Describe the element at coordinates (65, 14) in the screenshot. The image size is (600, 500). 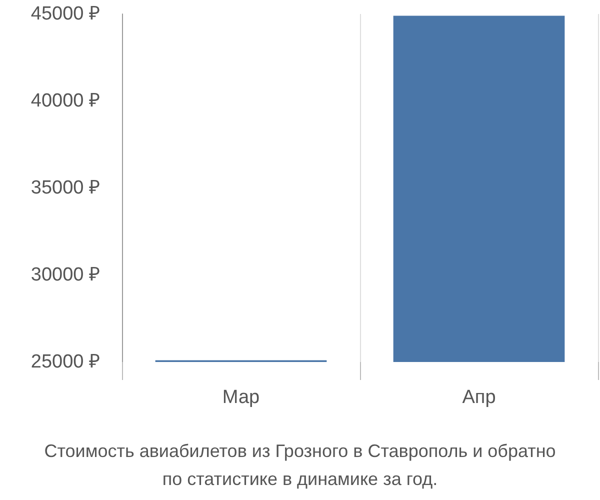
I see `y-tick-label: 45000 ₽` at that location.